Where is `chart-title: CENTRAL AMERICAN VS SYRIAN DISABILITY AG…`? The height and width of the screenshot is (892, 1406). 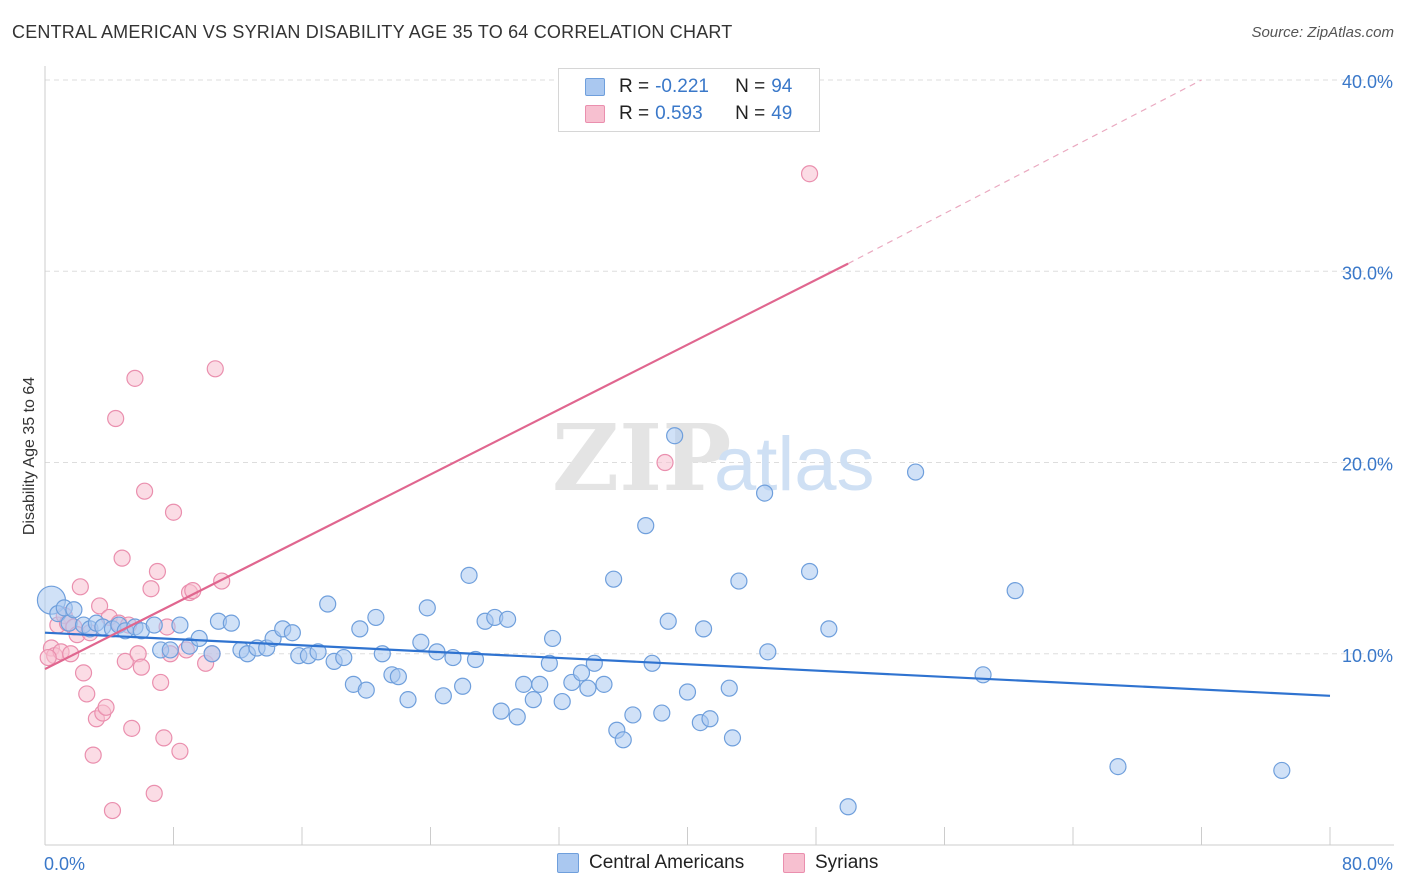
chart-title: CENTRAL AMERICAN VS SYRIAN DISABILITY AG… is located at coordinates (372, 32).